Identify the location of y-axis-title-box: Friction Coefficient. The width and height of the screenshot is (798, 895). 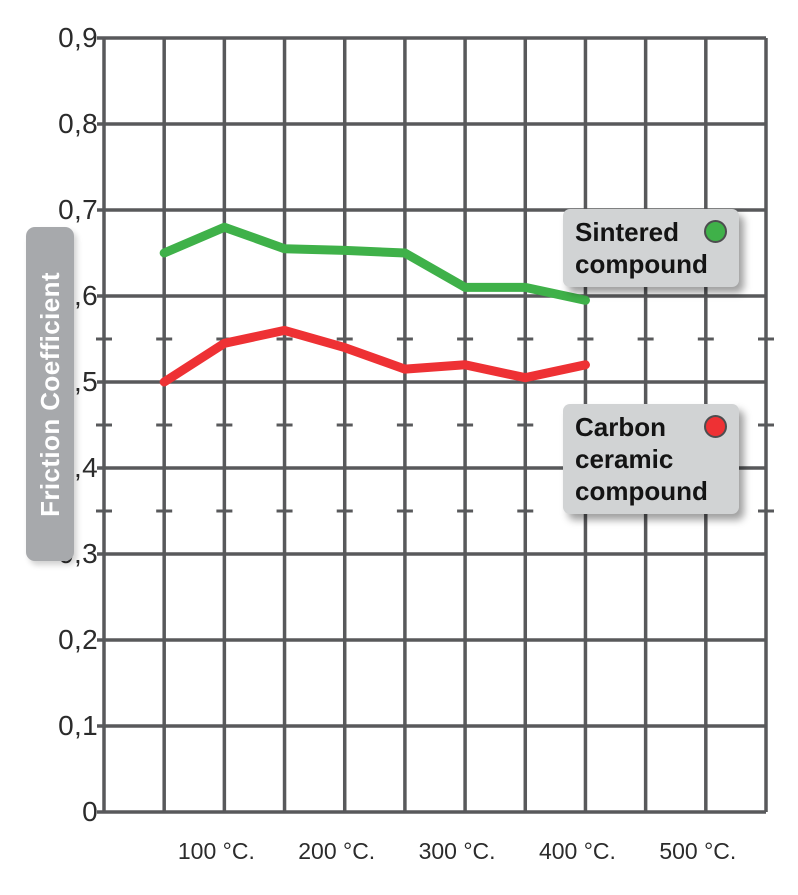
(50, 394).